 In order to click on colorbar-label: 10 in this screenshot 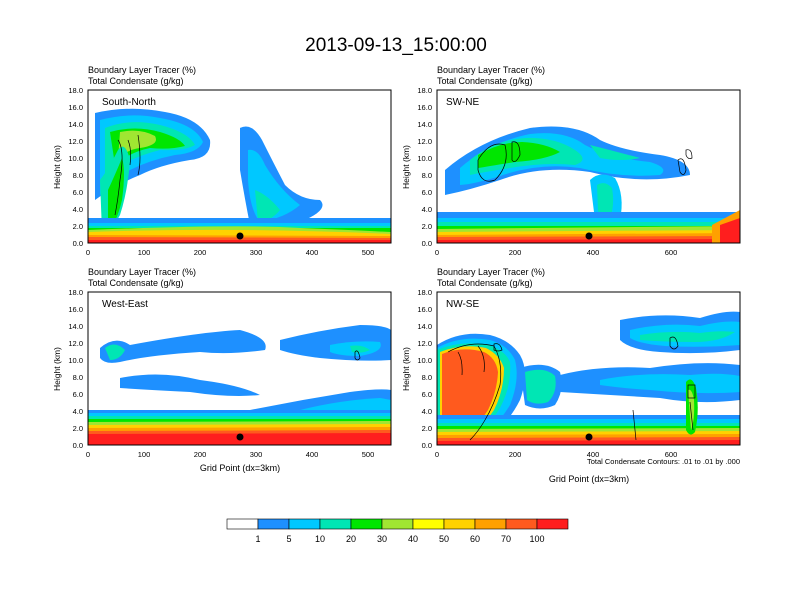, I will do `click(320, 539)`.